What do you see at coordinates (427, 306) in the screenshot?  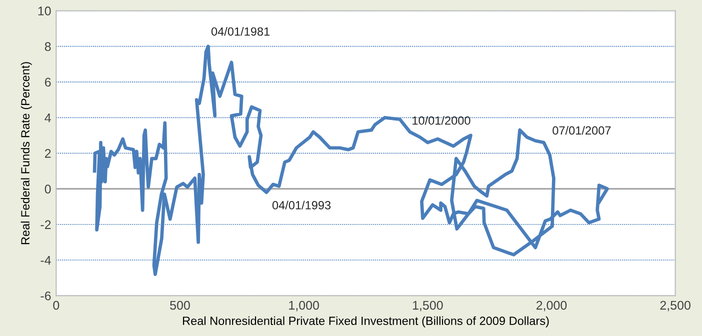 I see `x-tick-label: 1,500` at bounding box center [427, 306].